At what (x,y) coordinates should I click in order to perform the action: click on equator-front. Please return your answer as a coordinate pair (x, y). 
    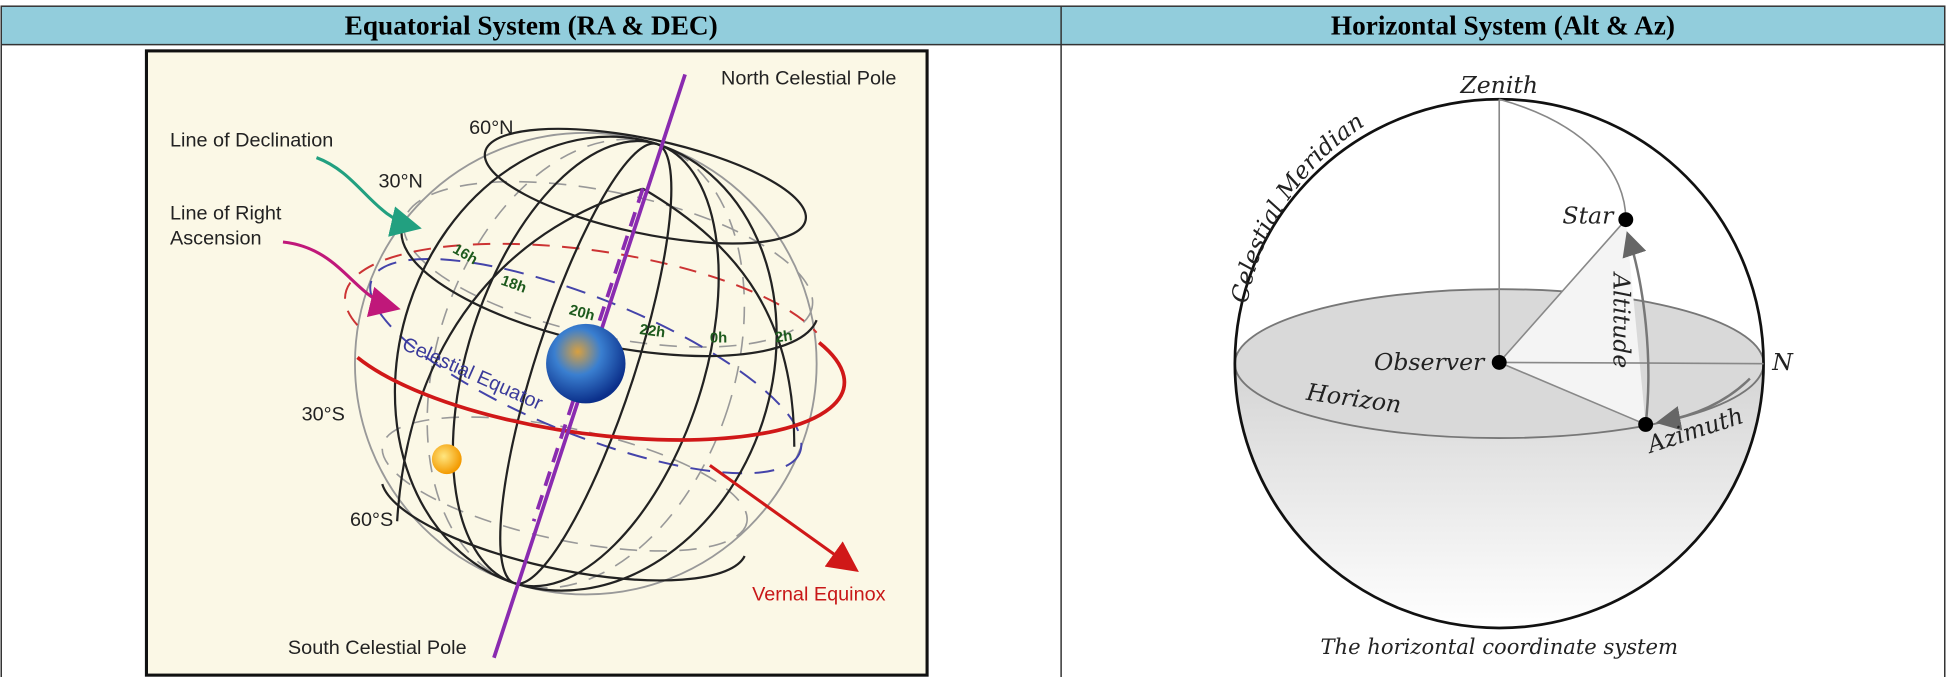
    Looking at the image, I should click on (601, 391).